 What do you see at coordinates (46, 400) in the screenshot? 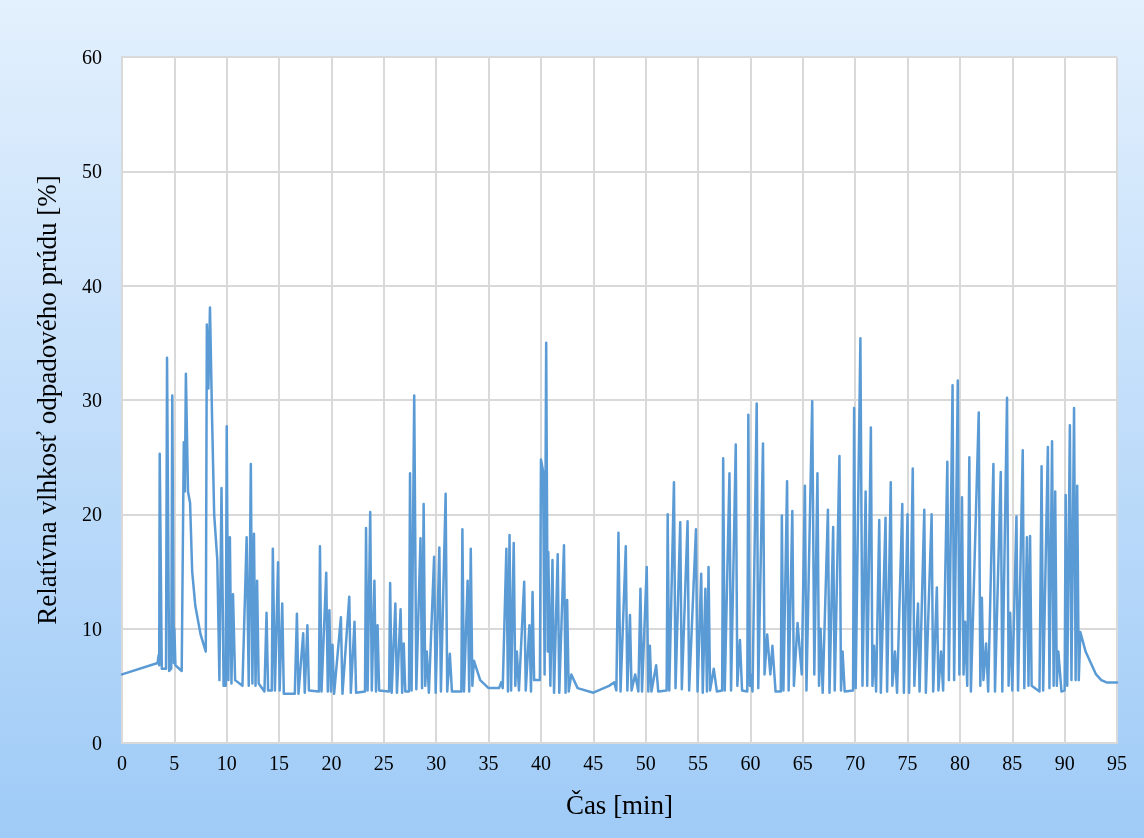
I see `y-axis-title: Relatívna vlhkosť odpadového prúdu [%]` at bounding box center [46, 400].